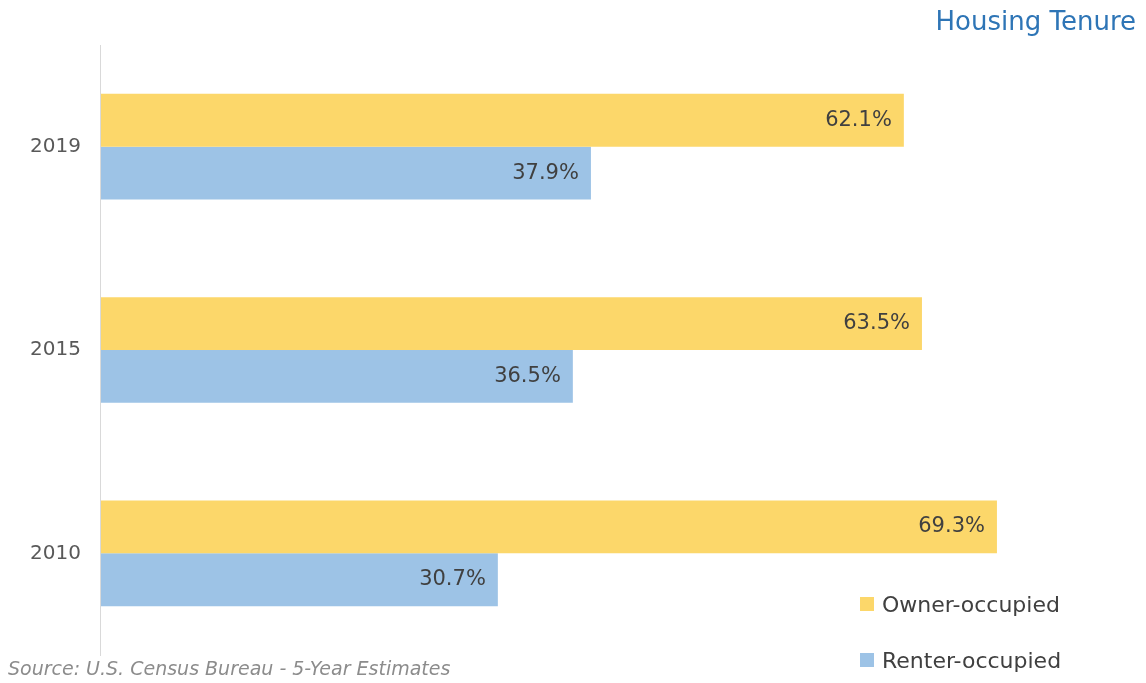 Image resolution: width=1146 pixels, height=683 pixels. Describe the element at coordinates (55, 348) in the screenshot. I see `y-tick-label: 2015` at that location.